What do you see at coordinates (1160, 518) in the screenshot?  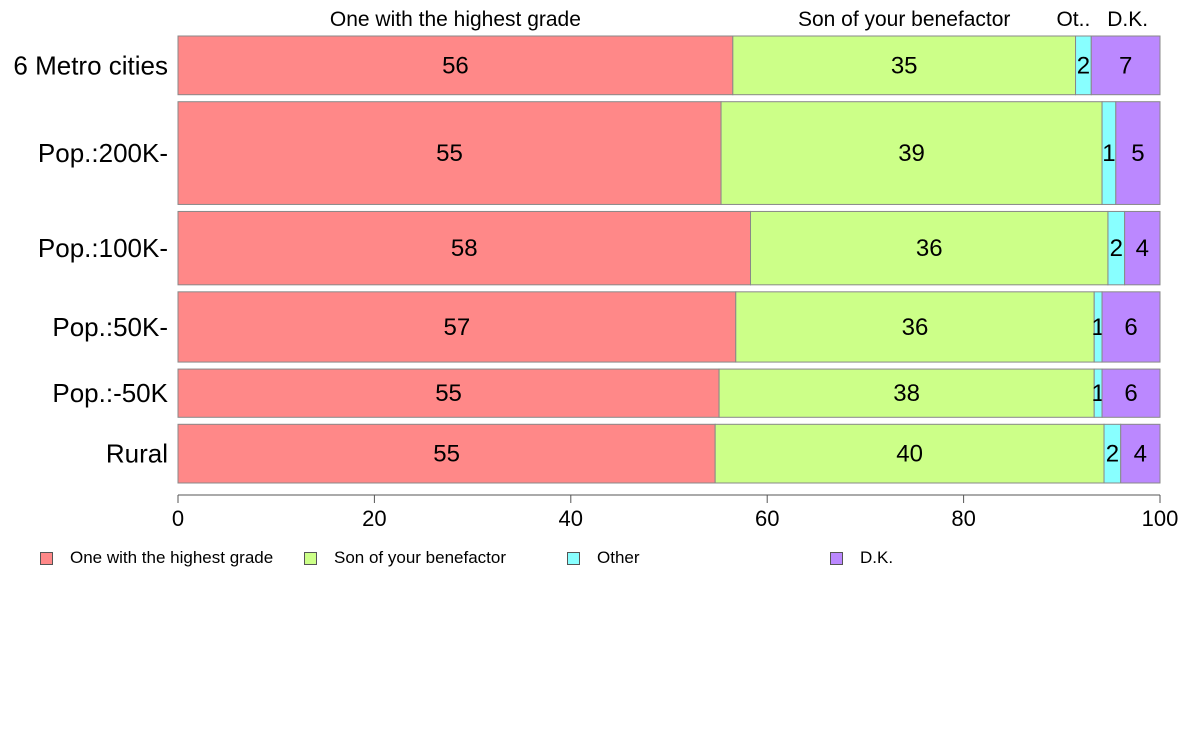 I see `x-tick-label-100: 100` at bounding box center [1160, 518].